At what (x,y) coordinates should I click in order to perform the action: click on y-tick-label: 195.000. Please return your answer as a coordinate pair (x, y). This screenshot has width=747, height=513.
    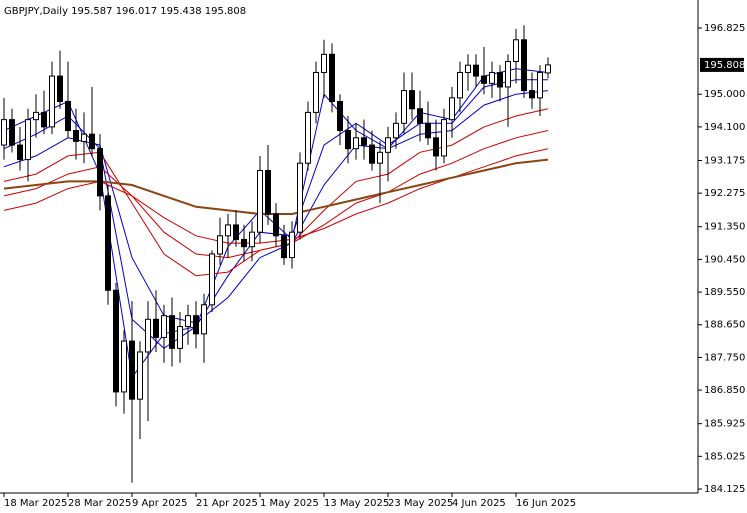
    Looking at the image, I should click on (724, 94).